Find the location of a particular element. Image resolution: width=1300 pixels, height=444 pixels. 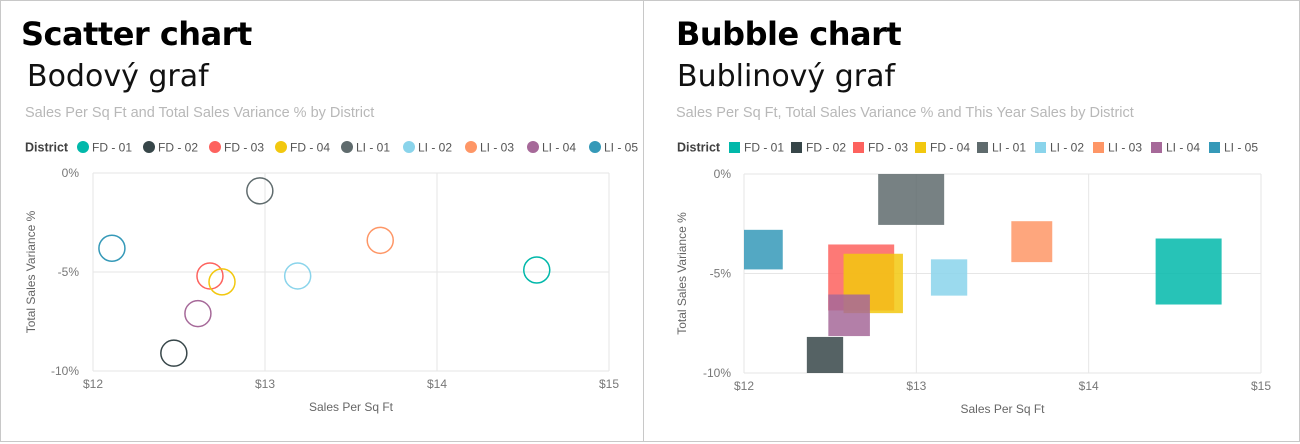

x-axis-label: Sales Per Sq Ft is located at coordinates (1002, 409).